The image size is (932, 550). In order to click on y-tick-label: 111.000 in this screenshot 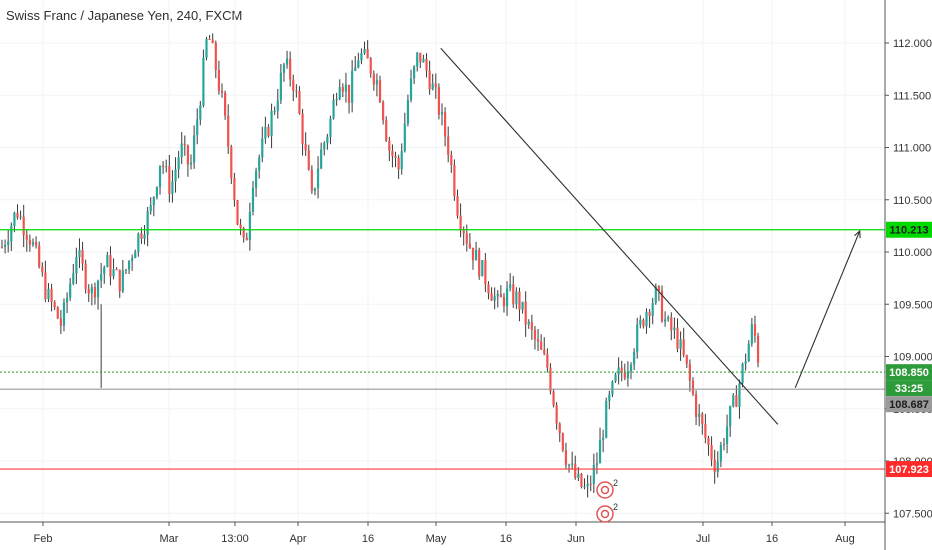, I will do `click(912, 149)`.